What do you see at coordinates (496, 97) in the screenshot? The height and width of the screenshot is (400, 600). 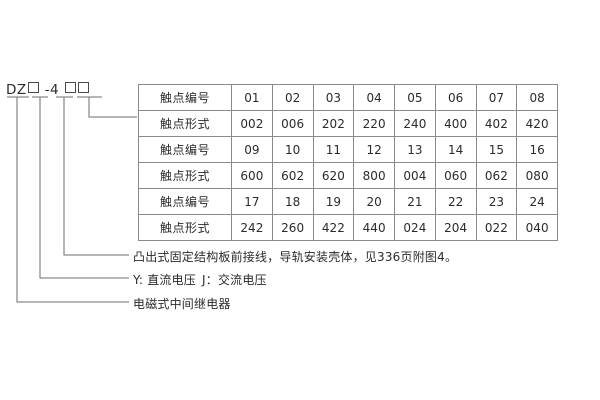 I see `table-cell: 07` at bounding box center [496, 97].